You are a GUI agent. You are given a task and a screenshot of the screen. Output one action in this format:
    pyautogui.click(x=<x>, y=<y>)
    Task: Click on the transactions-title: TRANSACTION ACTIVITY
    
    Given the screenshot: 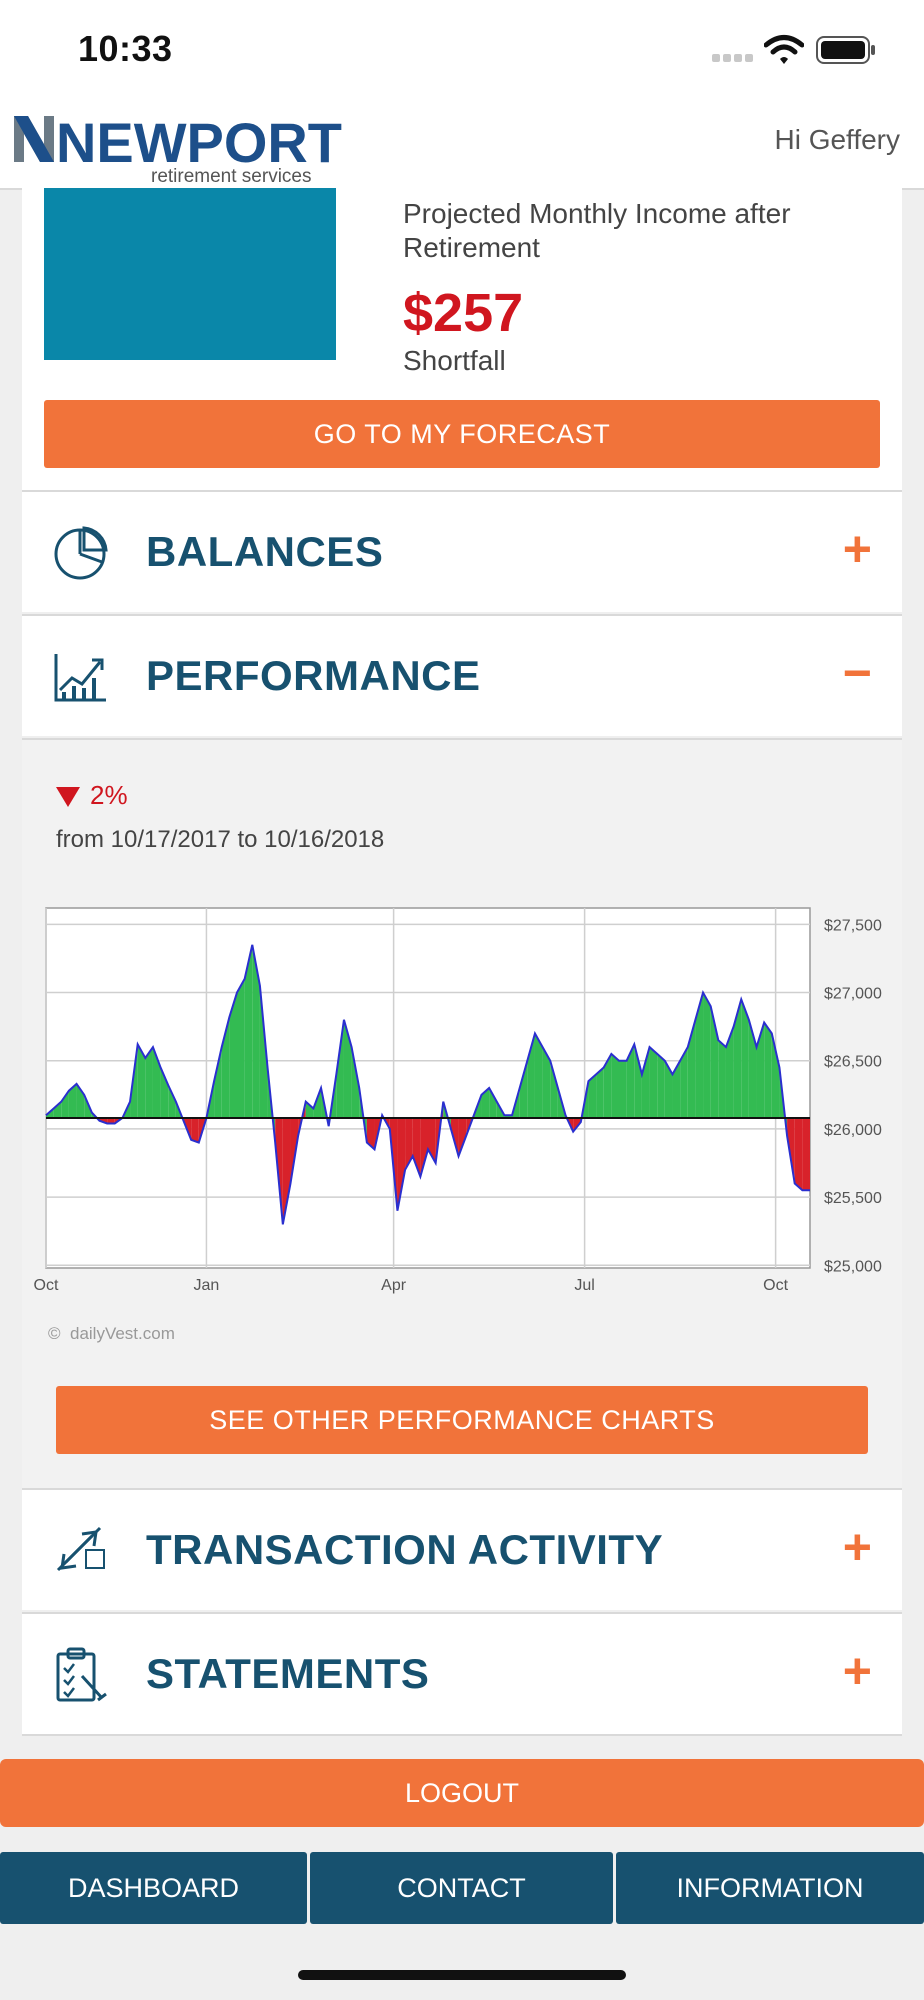 What is the action you would take?
    pyautogui.click(x=405, y=1549)
    